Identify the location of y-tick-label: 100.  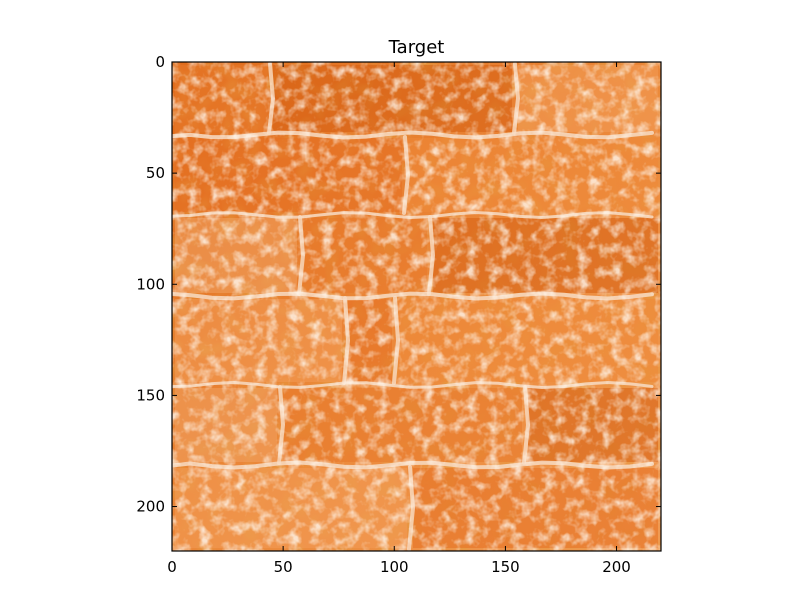
(150, 284).